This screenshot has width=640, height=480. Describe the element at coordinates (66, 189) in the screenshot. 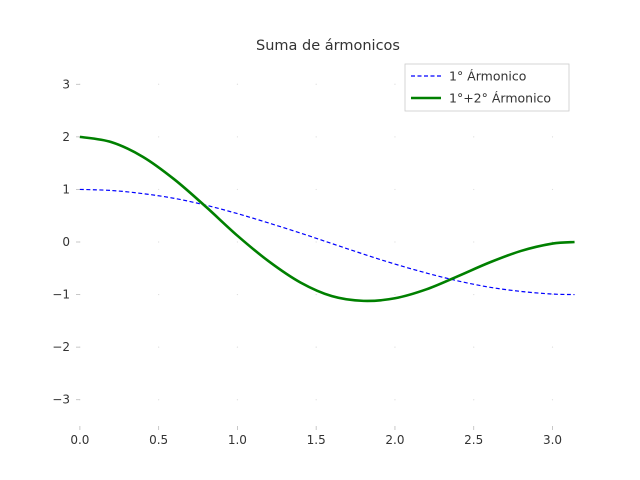

I see `y-tick-label: 1` at that location.